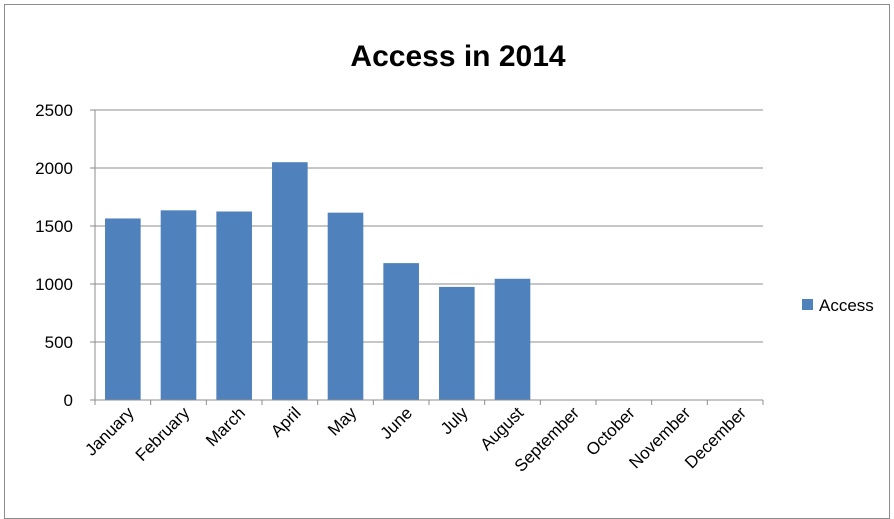 This screenshot has height=519, width=894. What do you see at coordinates (54, 110) in the screenshot?
I see `y-tick-label: 2500` at bounding box center [54, 110].